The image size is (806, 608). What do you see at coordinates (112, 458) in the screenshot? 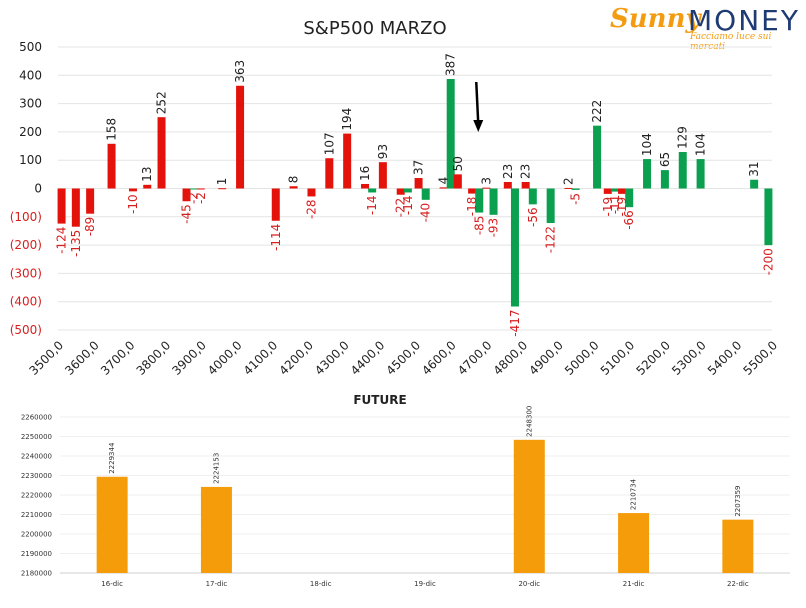
I see `future-bar-data-label: 2229344` at bounding box center [112, 458].